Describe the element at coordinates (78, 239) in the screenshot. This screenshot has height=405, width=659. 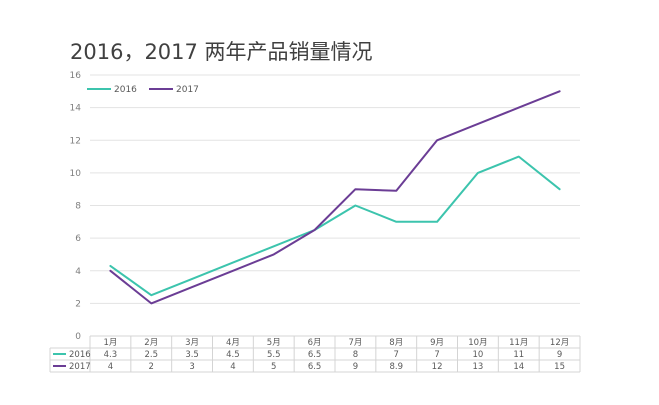
I see `y-tick-label: 6` at that location.